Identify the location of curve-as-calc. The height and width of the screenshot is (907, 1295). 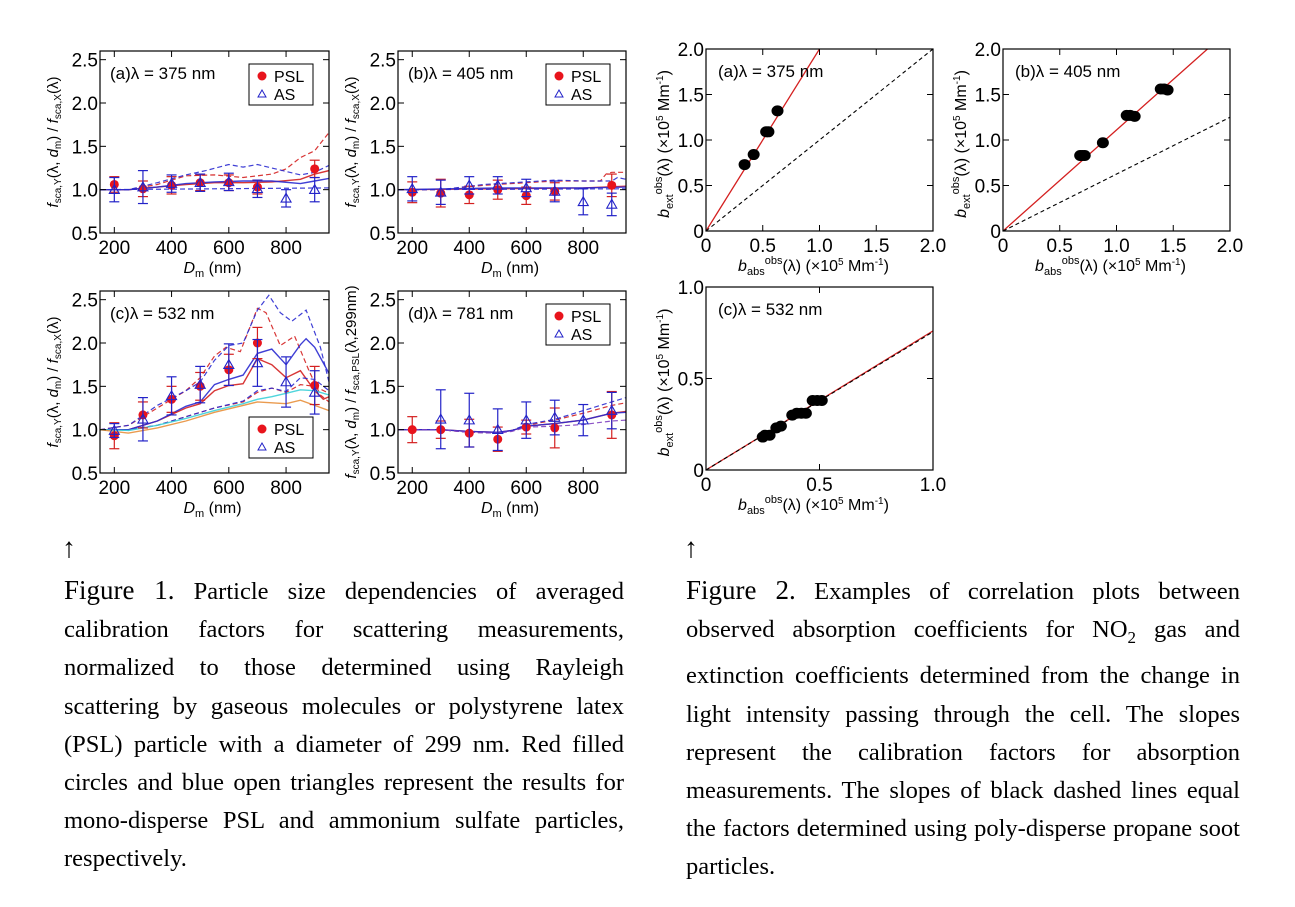
(214, 384).